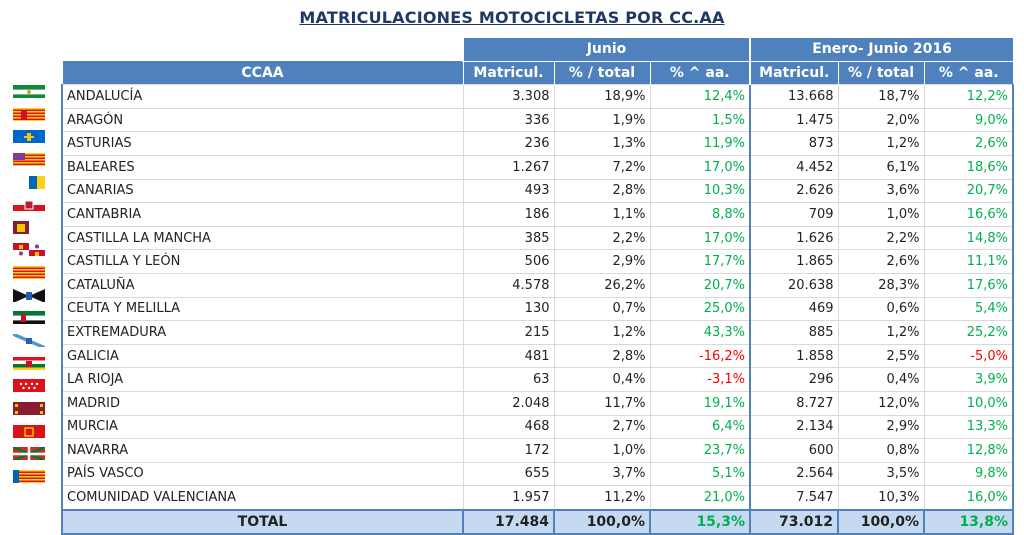  I want to click on table-row: CEUTA Y MELILLA 130 0,7% 25,0% 469 0,6% 5,4%, so click(538, 309).